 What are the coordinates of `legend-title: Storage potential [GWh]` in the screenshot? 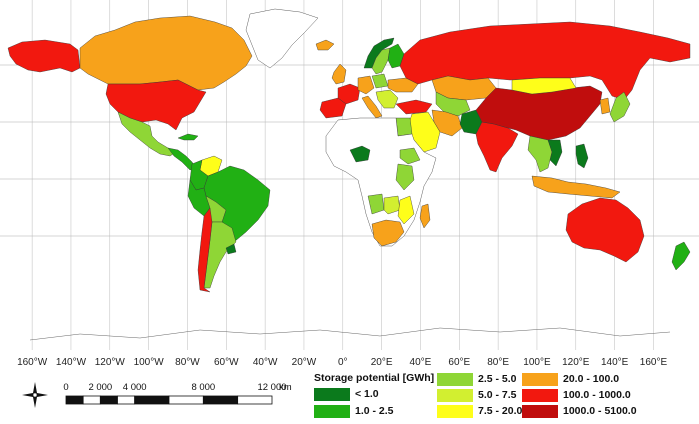 It's located at (374, 378).